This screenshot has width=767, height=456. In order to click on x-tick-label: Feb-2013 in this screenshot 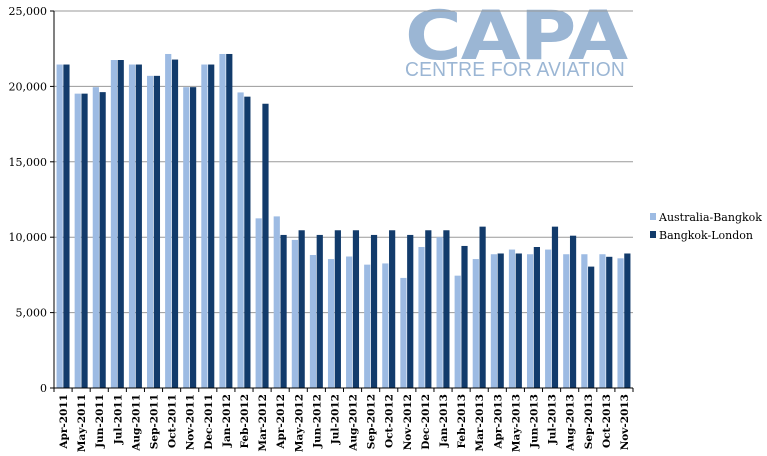, I will do `click(462, 421)`.